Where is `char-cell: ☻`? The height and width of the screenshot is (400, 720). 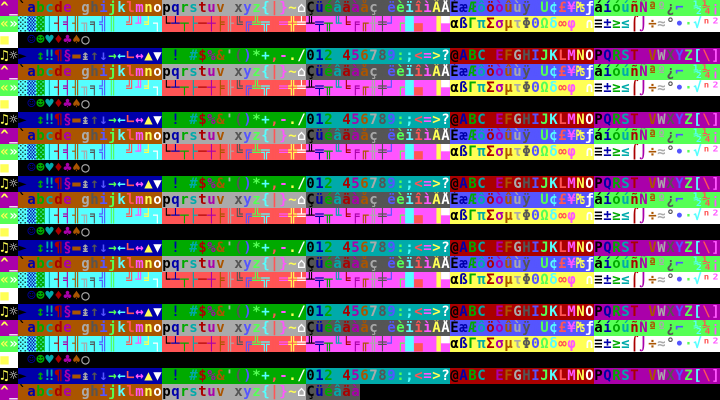 char-cell: ☻ is located at coordinates (40, 40).